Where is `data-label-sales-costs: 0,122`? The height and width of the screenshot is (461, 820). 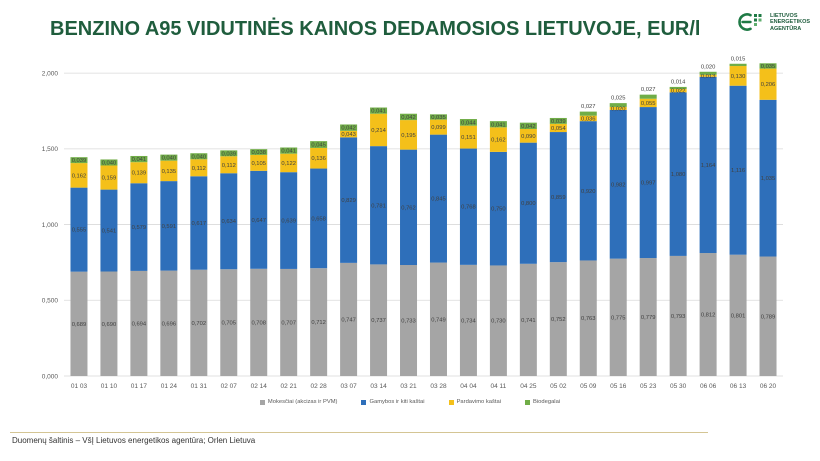 data-label-sales-costs: 0,122 is located at coordinates (288, 164).